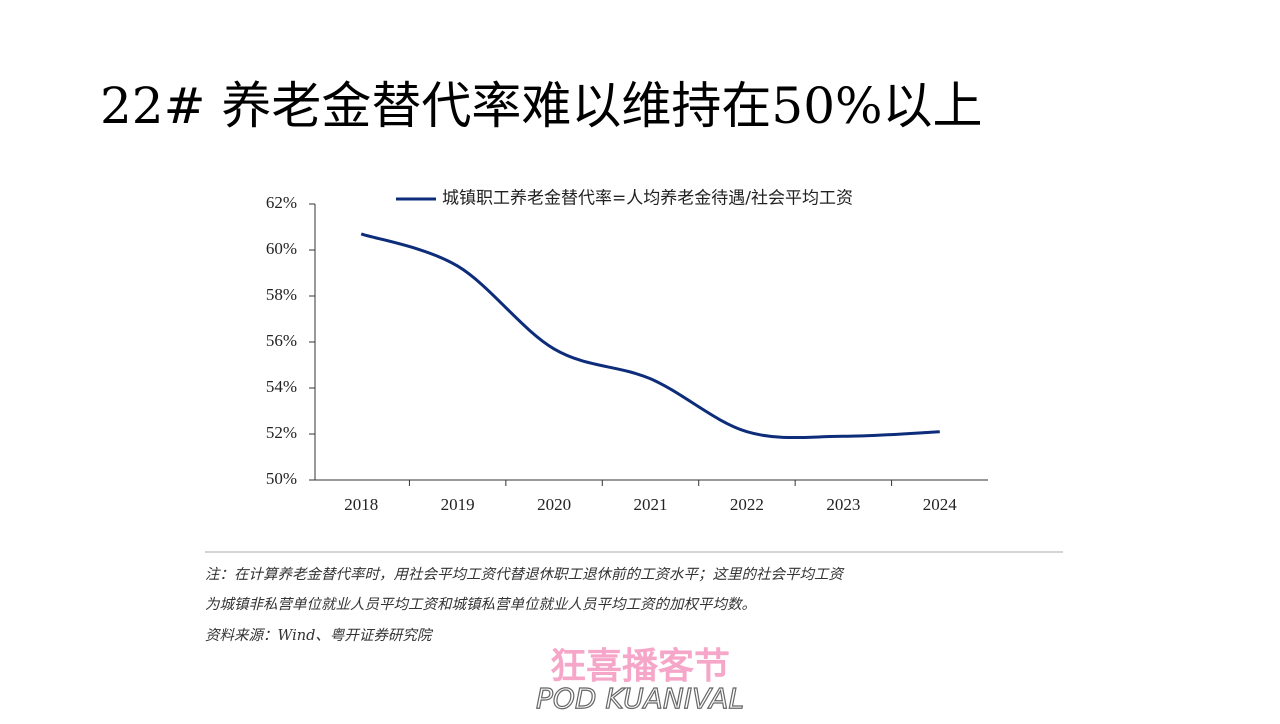  Describe the element at coordinates (640, 698) in the screenshot. I see `watermark-sub: POD KUANIVAL` at that location.